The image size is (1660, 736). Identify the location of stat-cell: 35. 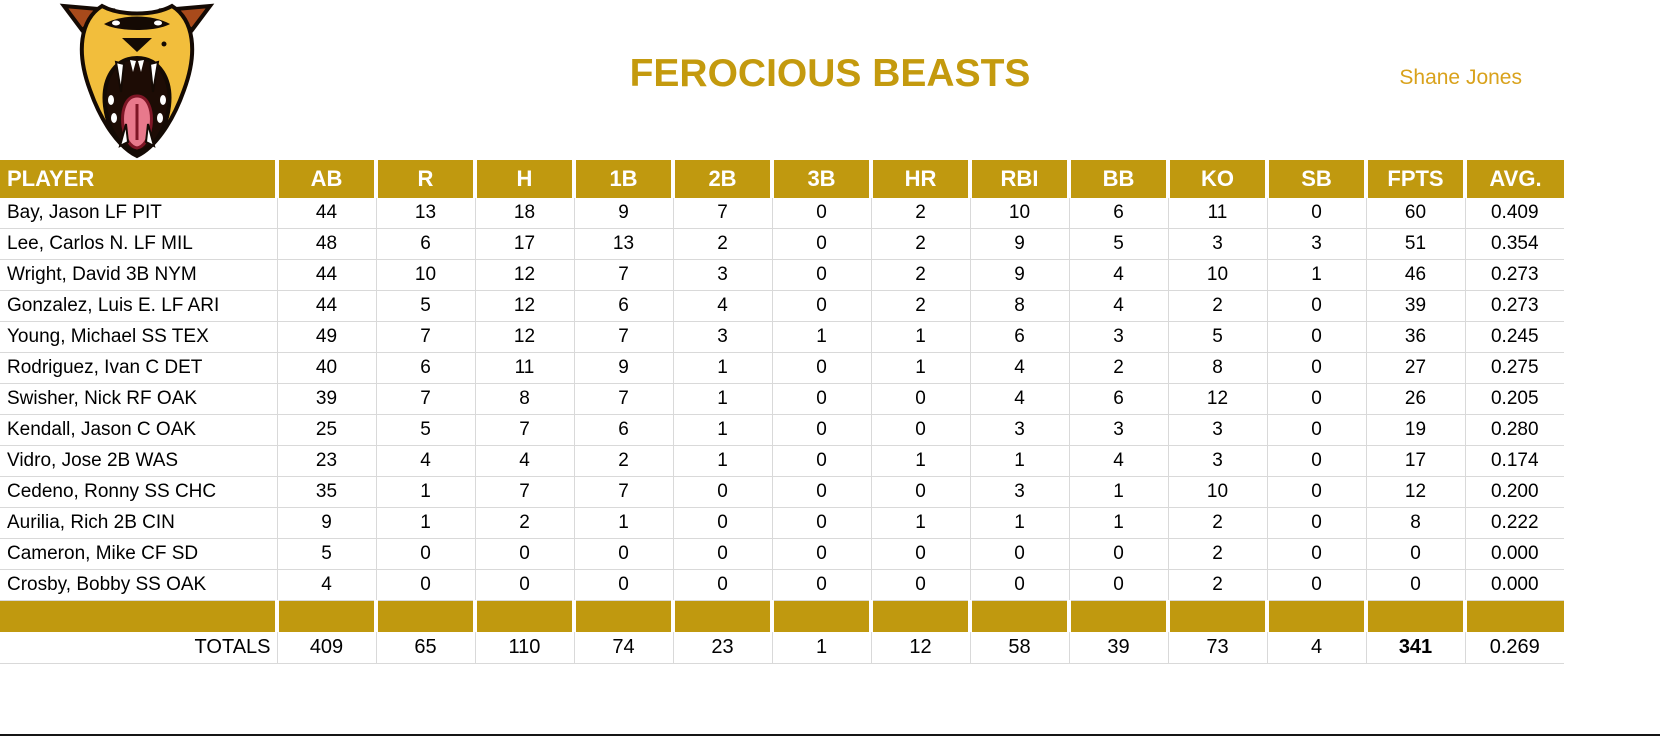
(327, 492).